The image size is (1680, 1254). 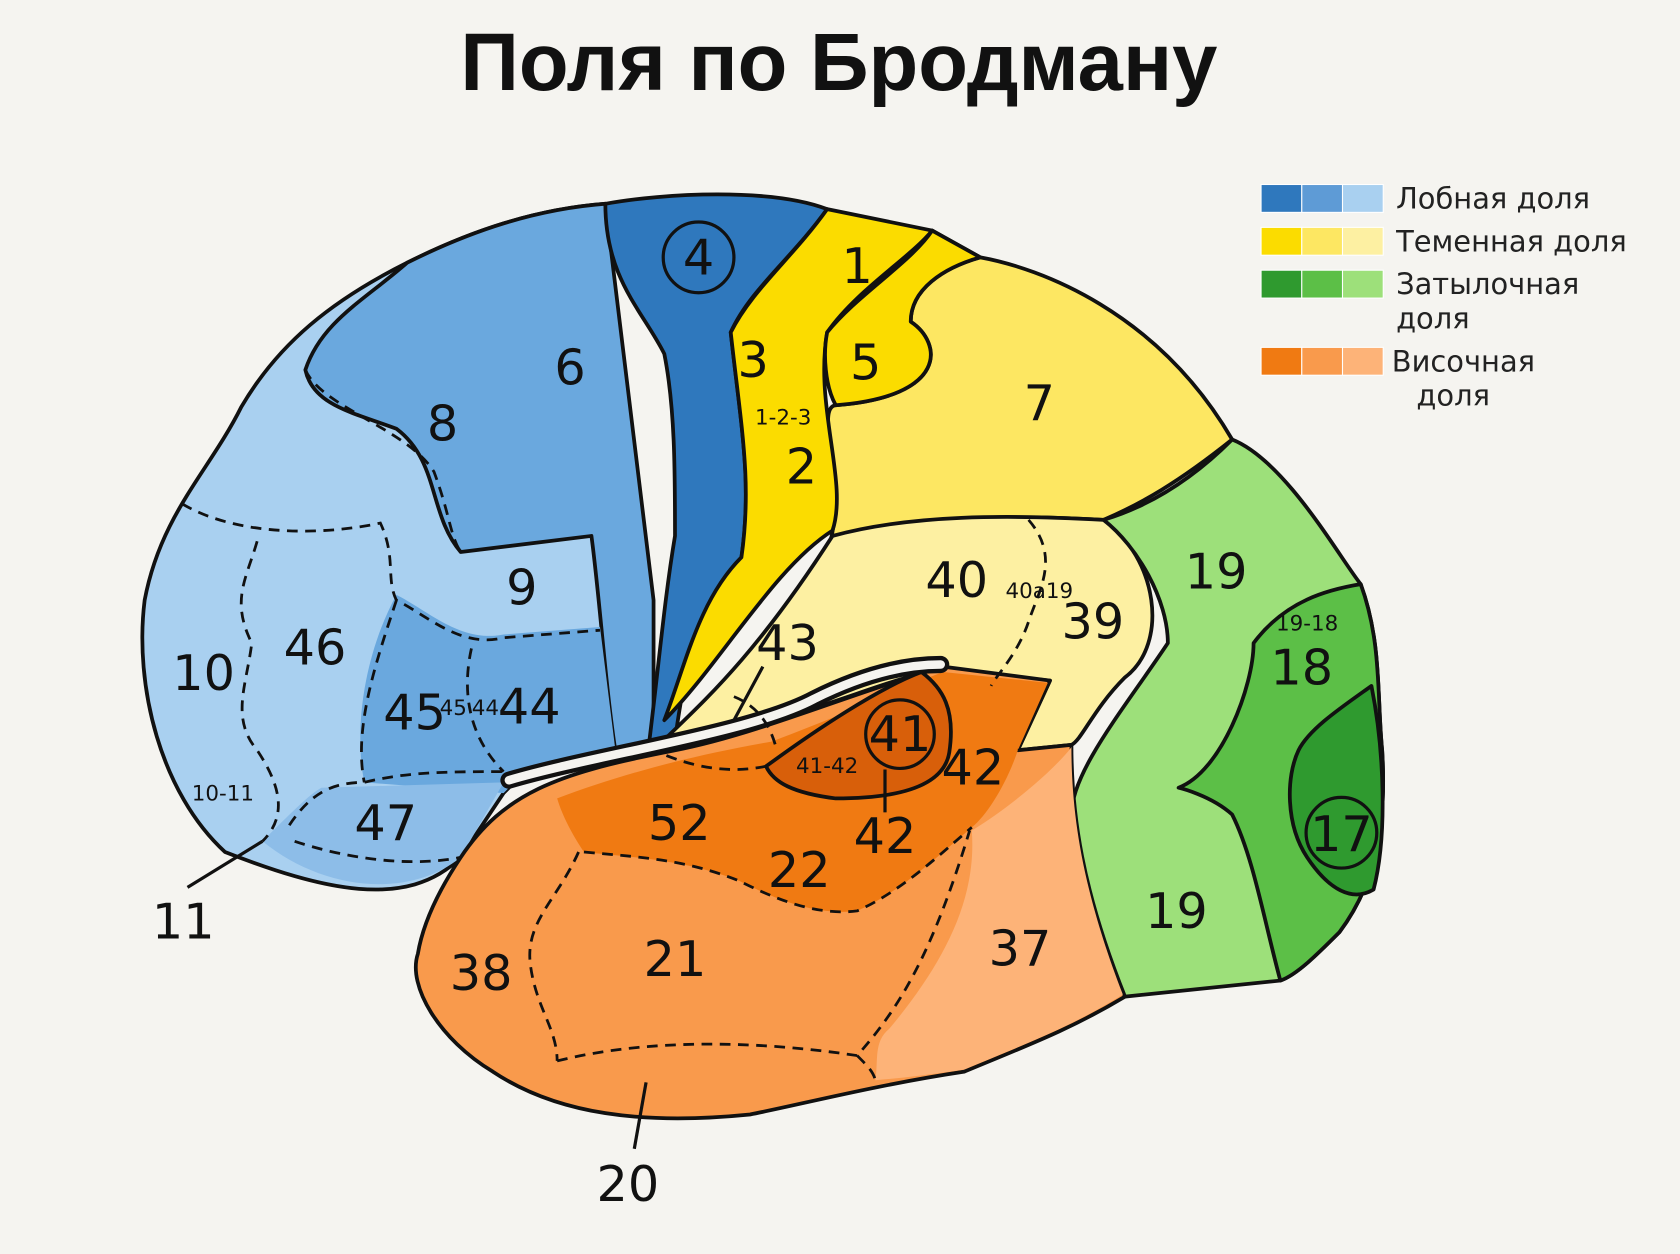 I want to click on region-label: 41-42, so click(x=827, y=766).